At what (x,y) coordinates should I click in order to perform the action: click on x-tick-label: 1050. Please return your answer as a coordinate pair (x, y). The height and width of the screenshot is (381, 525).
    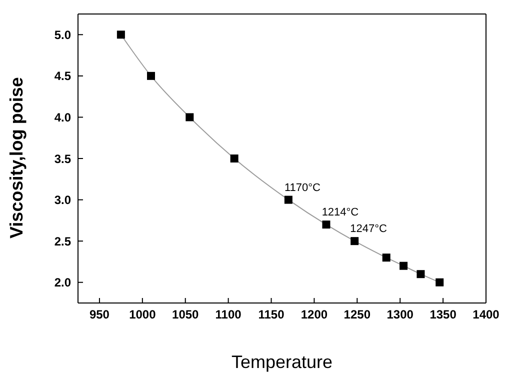
    Looking at the image, I should click on (186, 315).